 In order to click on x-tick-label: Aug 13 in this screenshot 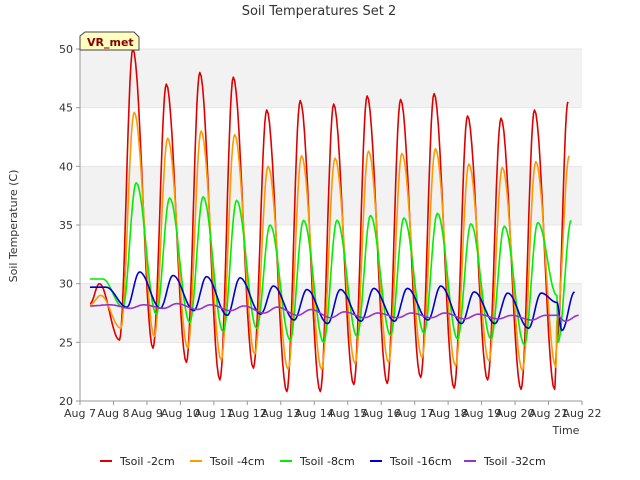, I will do `click(280, 413)`.